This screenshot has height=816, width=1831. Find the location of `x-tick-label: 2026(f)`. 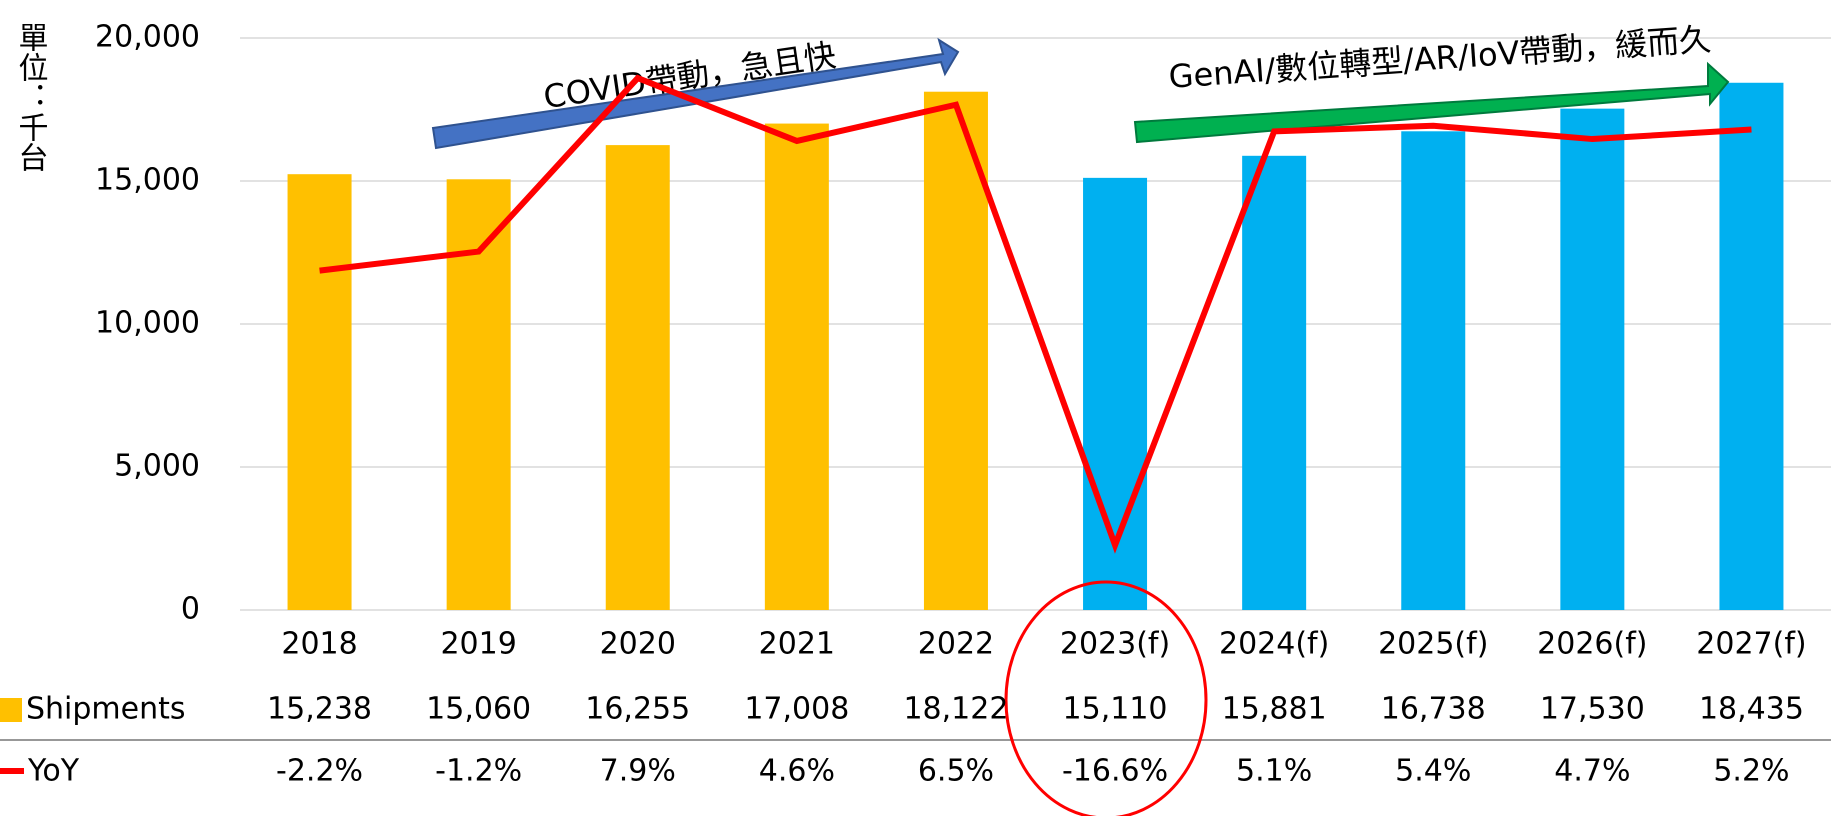

x-tick-label: 2026(f) is located at coordinates (1592, 644).